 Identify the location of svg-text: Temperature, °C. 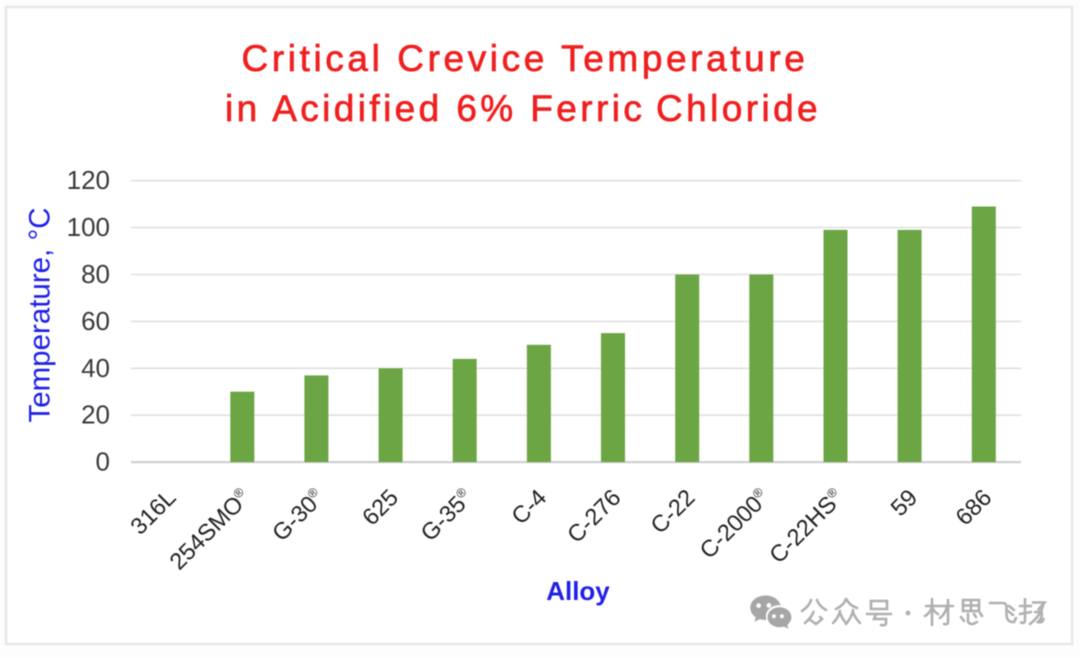
(40, 314).